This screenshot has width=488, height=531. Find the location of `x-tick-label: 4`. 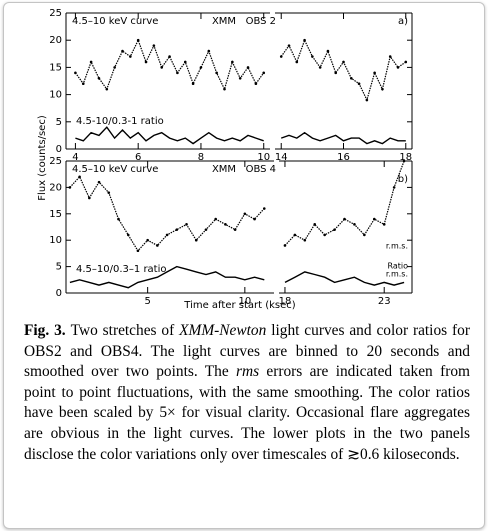

x-tick-label: 4 is located at coordinates (75, 157).